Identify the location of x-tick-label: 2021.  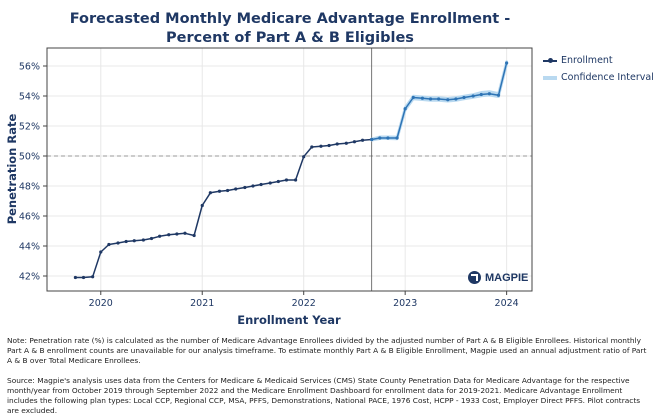
(202, 303).